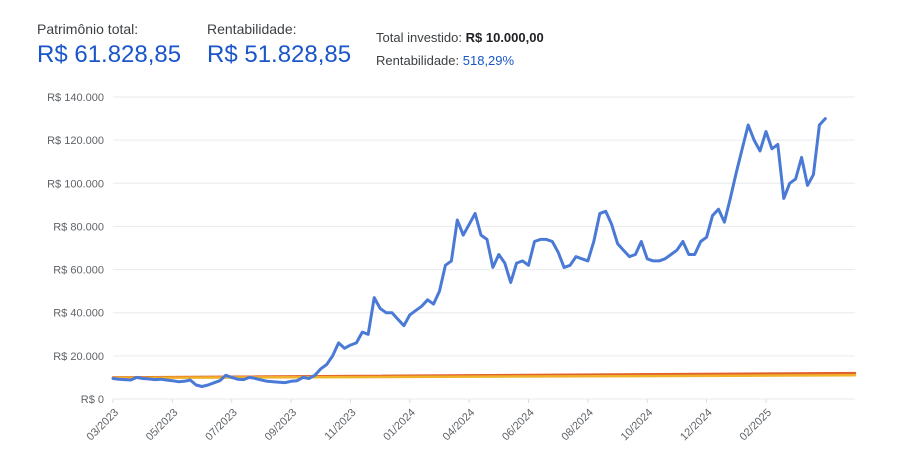  Describe the element at coordinates (279, 54) in the screenshot. I see `profit-value: R$ 51.828,85` at that location.